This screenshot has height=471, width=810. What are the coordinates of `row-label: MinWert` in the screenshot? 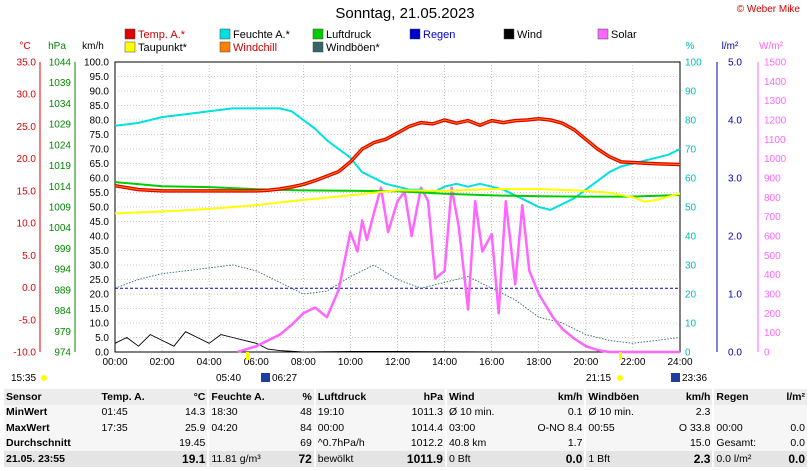 It's located at (52, 412).